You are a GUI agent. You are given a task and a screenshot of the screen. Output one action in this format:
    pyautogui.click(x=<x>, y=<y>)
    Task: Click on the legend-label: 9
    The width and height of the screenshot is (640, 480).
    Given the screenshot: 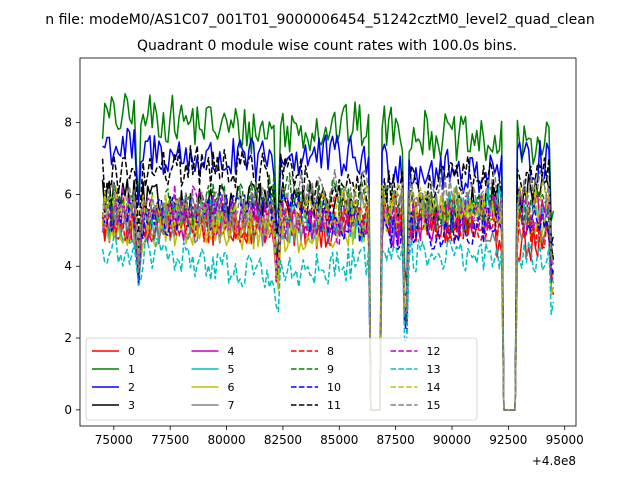 What is the action you would take?
    pyautogui.click(x=330, y=369)
    